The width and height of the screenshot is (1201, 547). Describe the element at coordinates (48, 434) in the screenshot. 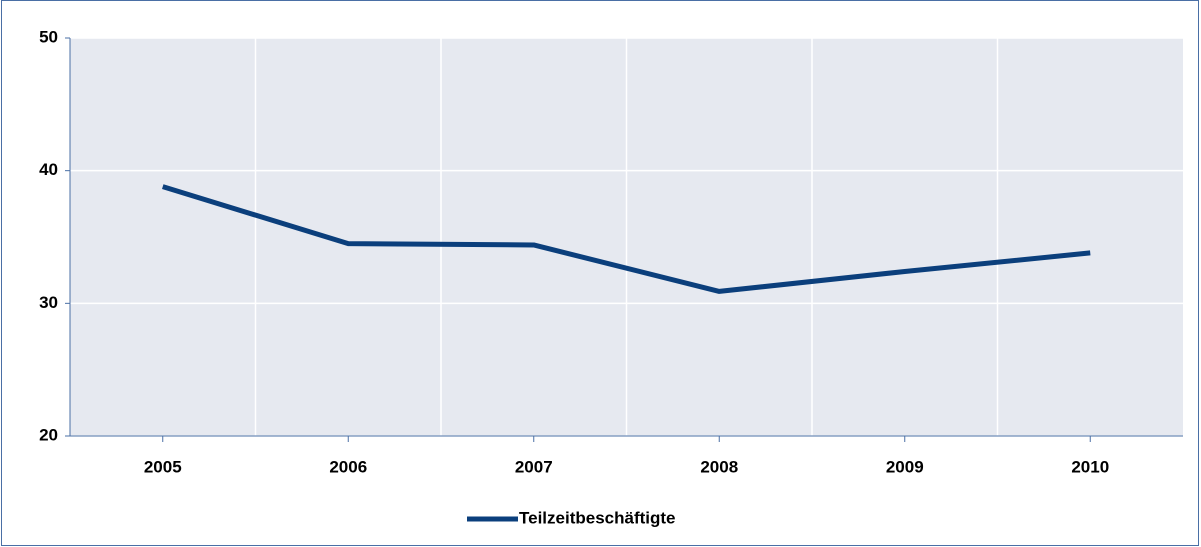

I see `y-tick-label: 20` at that location.